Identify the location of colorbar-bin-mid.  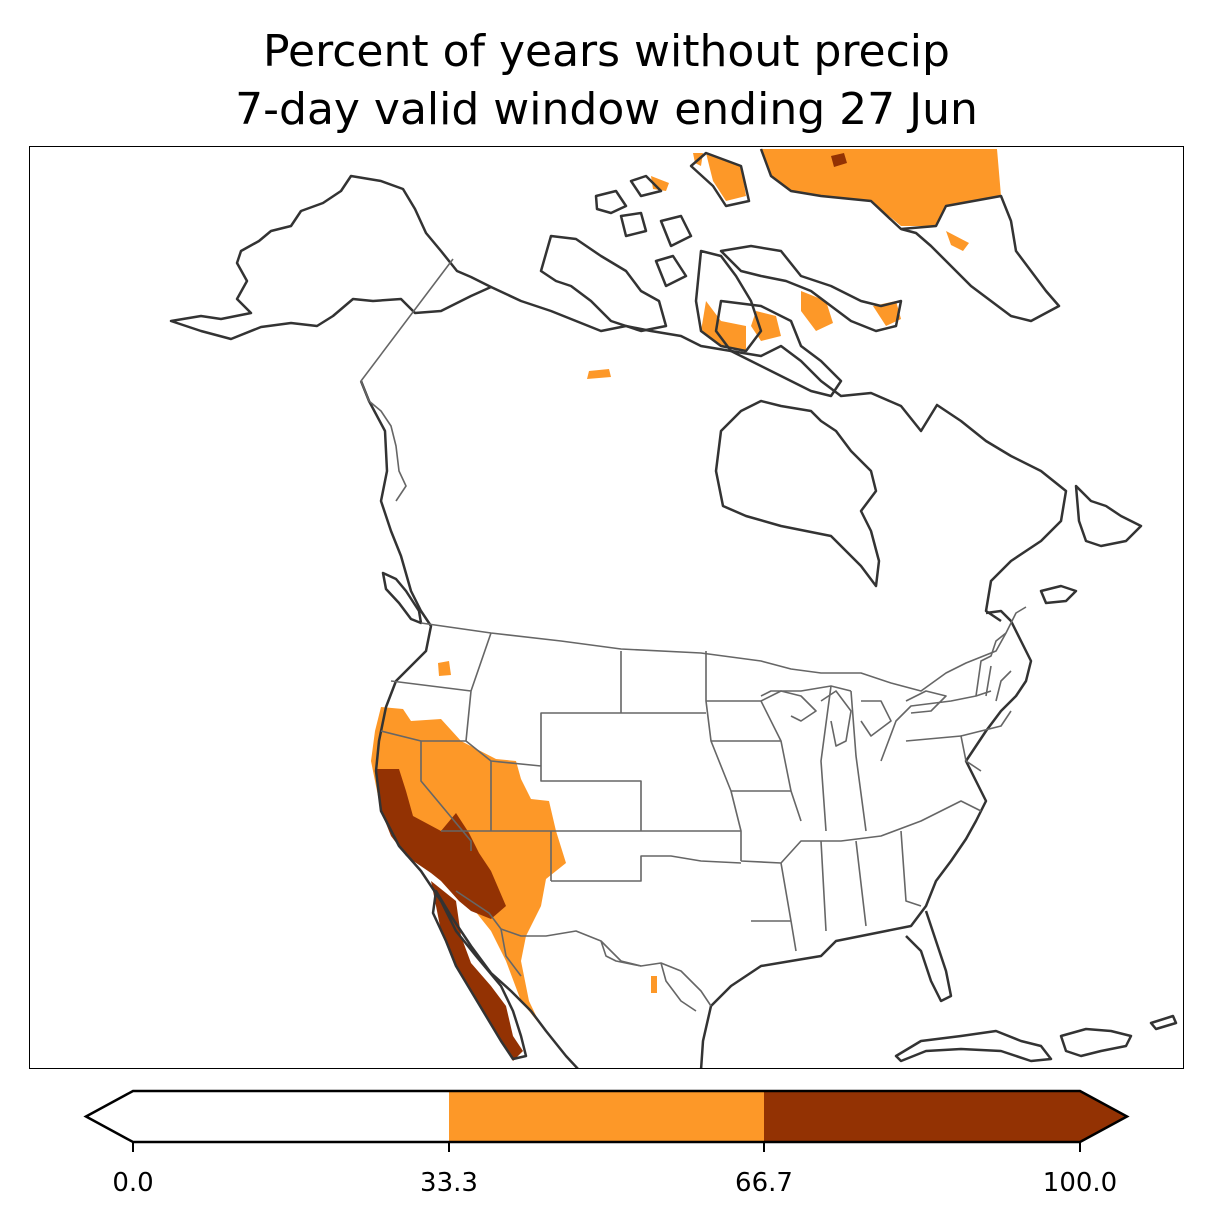
(606, 1116).